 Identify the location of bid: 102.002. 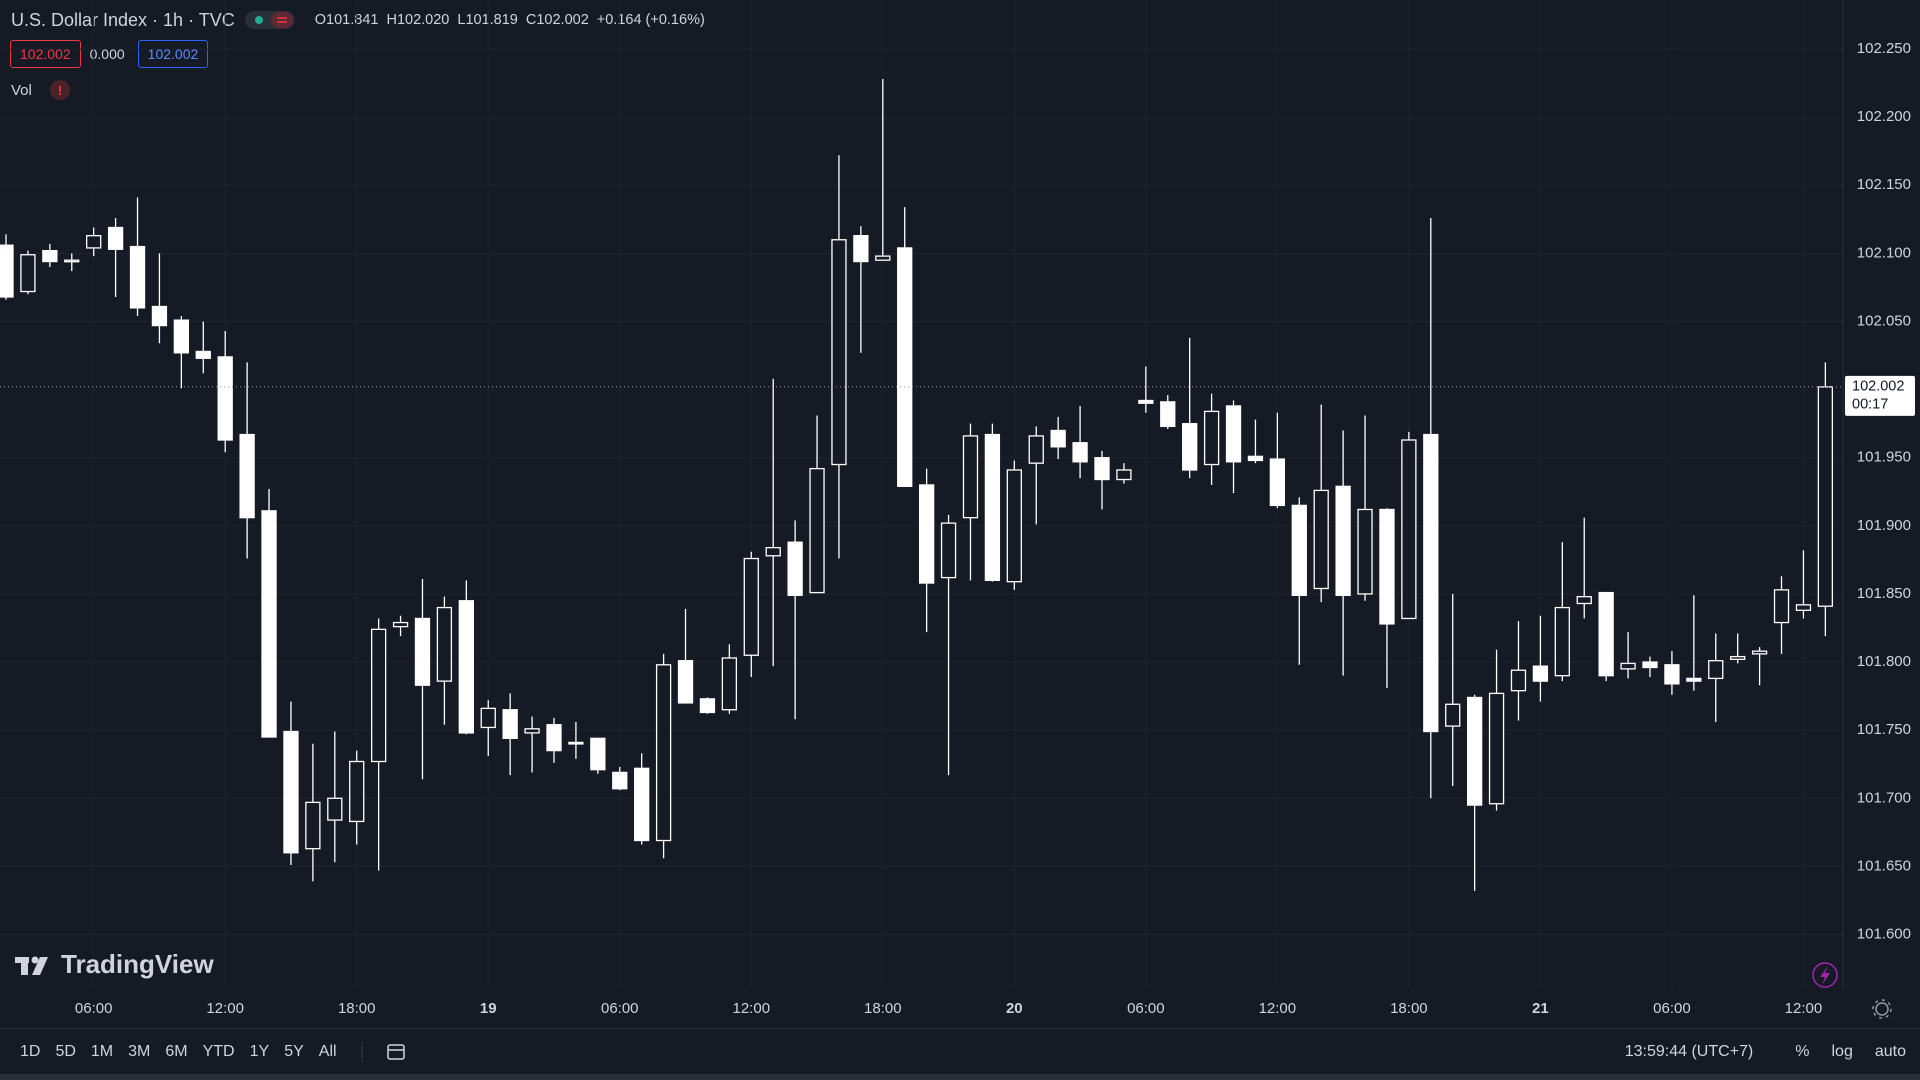
(45, 54).